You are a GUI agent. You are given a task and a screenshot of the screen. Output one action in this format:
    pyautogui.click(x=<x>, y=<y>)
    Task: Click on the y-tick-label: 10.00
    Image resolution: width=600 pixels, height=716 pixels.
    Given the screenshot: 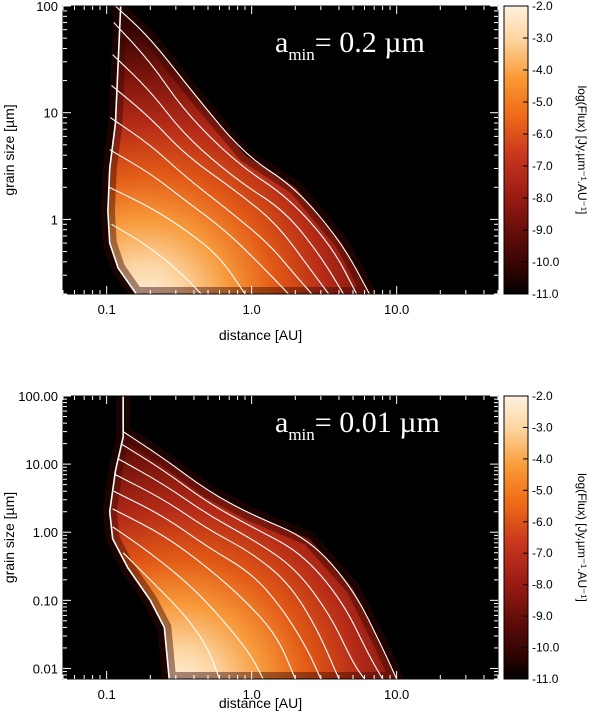 What is the action you would take?
    pyautogui.click(x=41, y=464)
    